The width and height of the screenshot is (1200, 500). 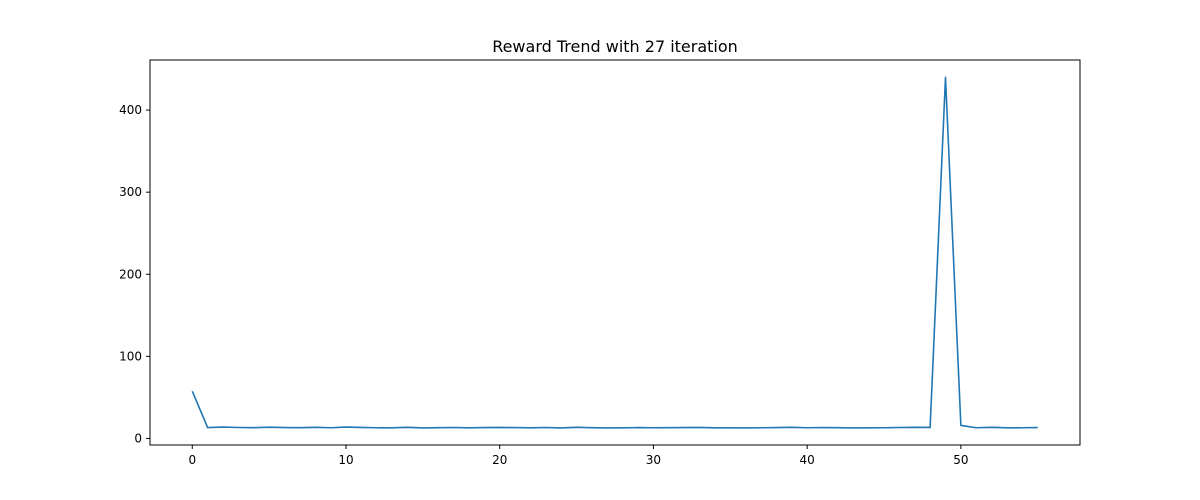 What do you see at coordinates (615, 46) in the screenshot?
I see `chart-title: Reward Trend with 27 iteration` at bounding box center [615, 46].